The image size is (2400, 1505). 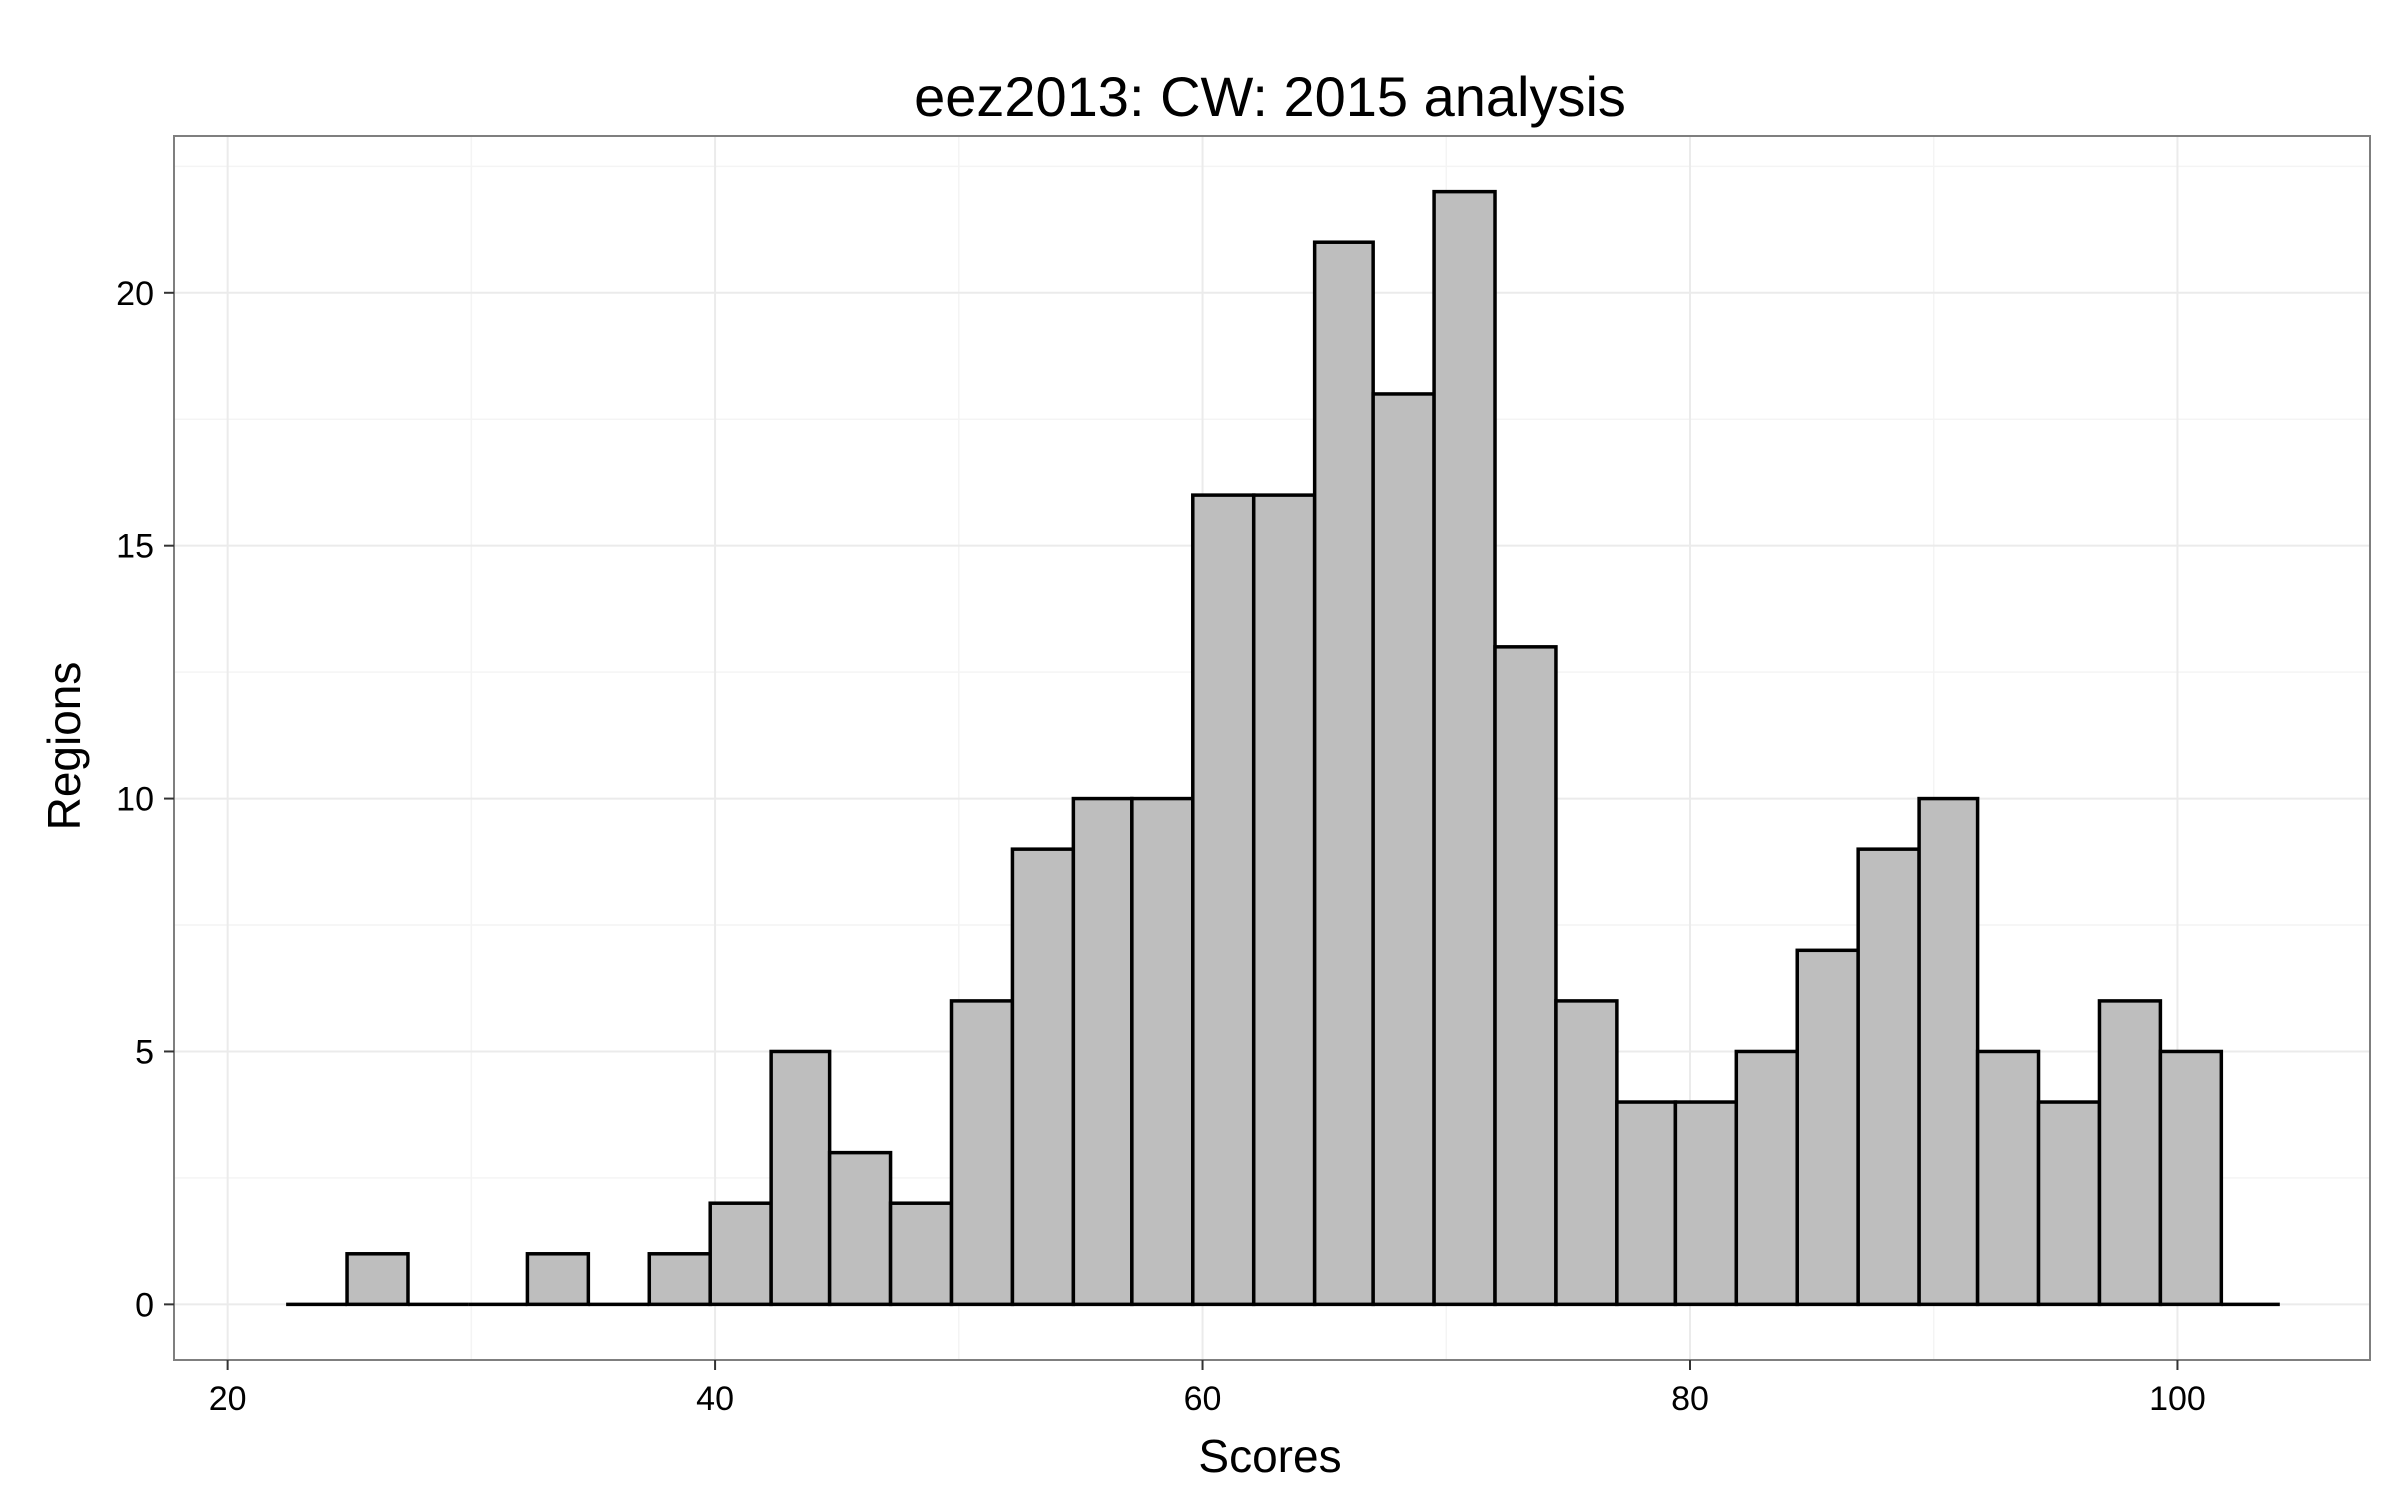 I want to click on chart-title: eez2013: CW: 2015 analysis, so click(x=1270, y=96).